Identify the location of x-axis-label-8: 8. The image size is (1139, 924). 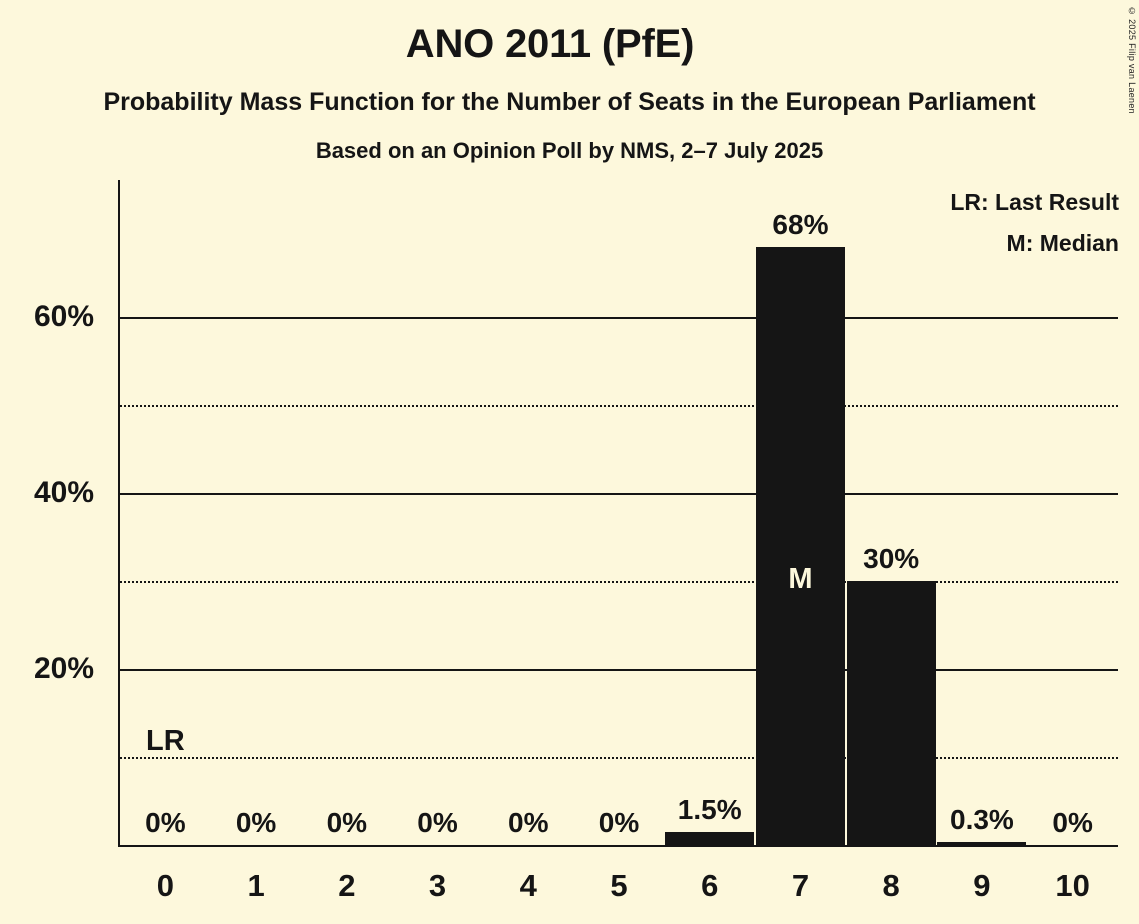
(891, 885).